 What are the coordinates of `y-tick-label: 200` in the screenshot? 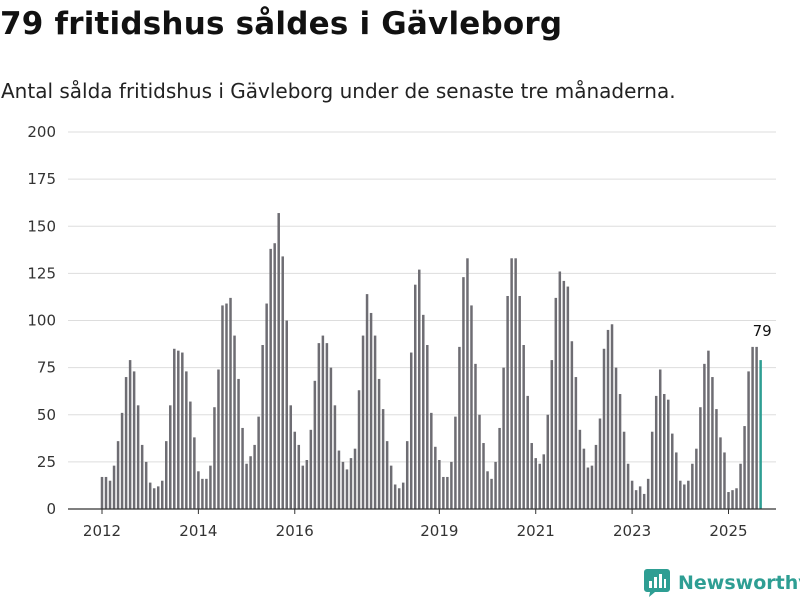 It's located at (41, 132).